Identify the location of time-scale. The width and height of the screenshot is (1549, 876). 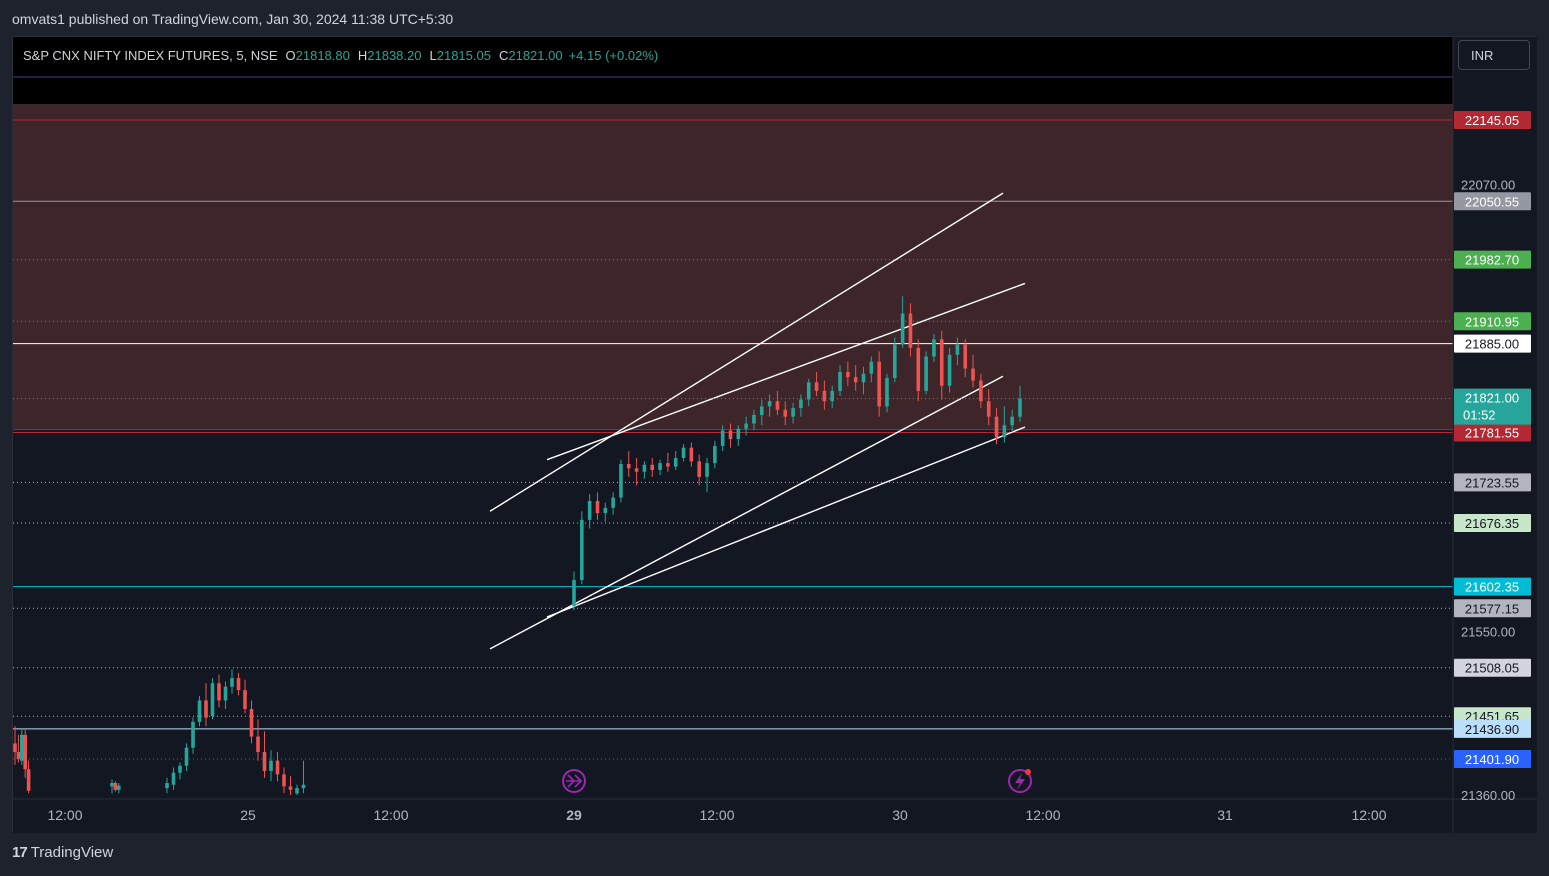
(733, 816).